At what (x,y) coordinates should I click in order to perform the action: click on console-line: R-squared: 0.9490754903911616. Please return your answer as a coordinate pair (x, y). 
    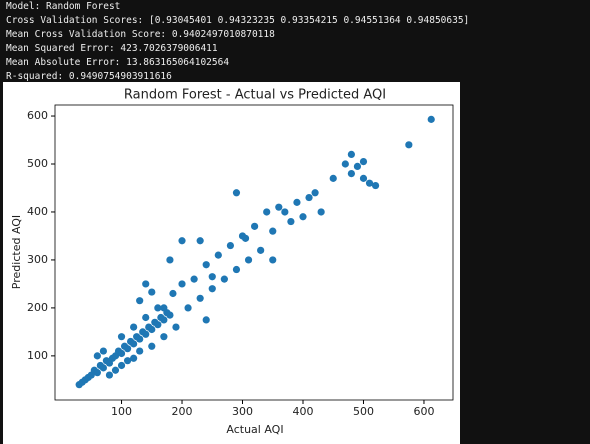
    Looking at the image, I should click on (89, 76).